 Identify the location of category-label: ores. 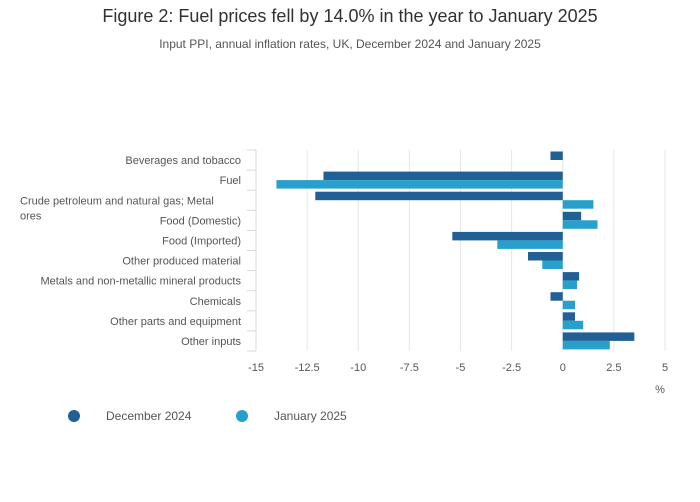
(31, 216).